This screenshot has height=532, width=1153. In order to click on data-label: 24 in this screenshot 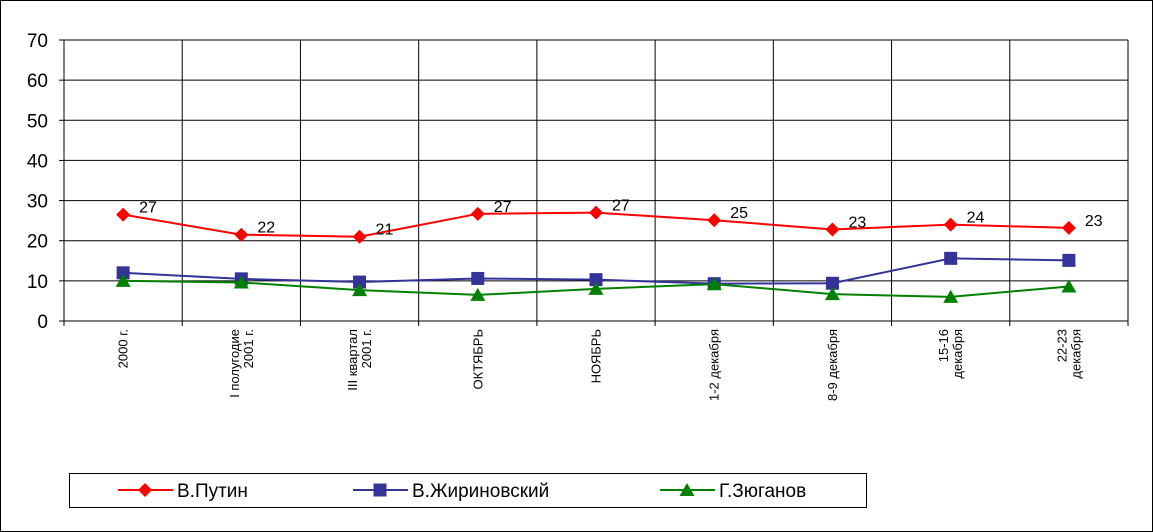, I will do `click(976, 218)`.